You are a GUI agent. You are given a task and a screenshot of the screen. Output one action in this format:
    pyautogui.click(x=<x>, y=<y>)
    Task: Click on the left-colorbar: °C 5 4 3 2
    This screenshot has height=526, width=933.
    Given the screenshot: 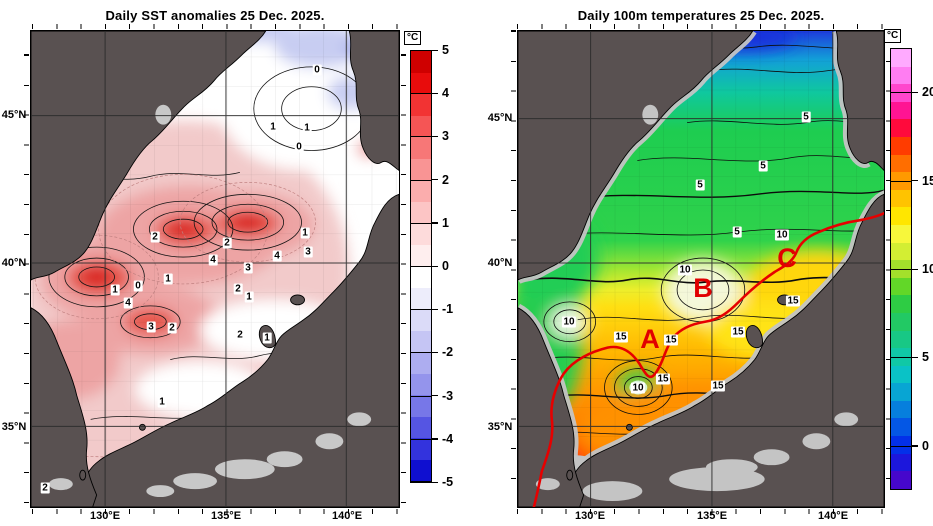 What is the action you would take?
    pyautogui.click(x=428, y=260)
    